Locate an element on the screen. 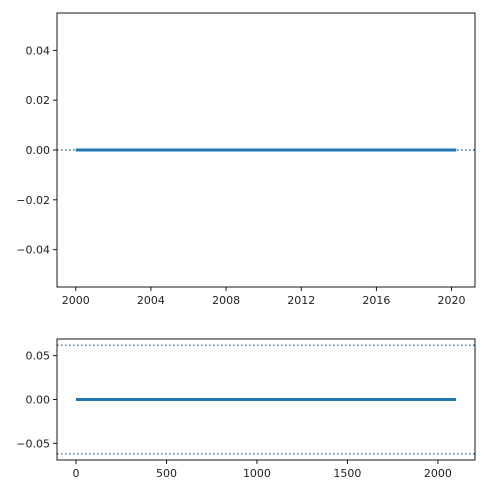 The width and height of the screenshot is (491, 496). x-tick-label: 2004 is located at coordinates (151, 300).